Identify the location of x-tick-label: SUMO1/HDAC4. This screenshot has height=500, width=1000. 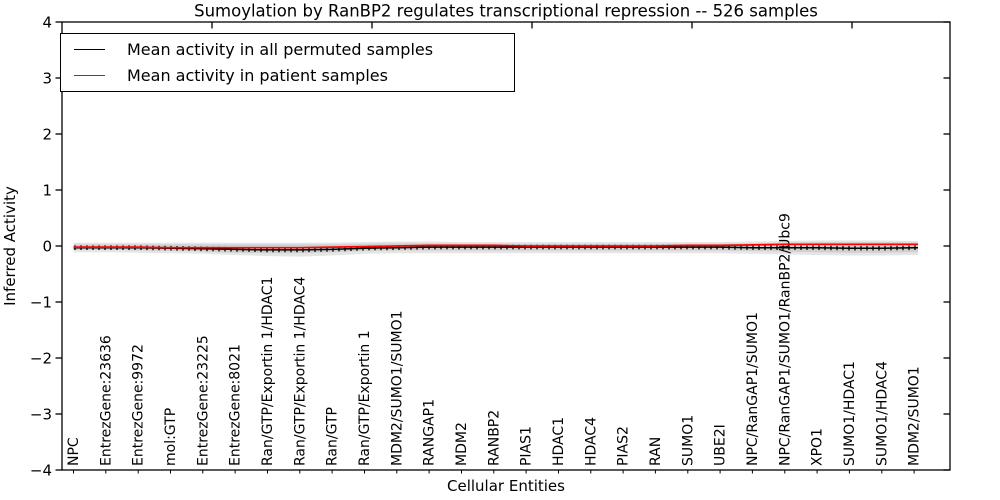
(882, 413).